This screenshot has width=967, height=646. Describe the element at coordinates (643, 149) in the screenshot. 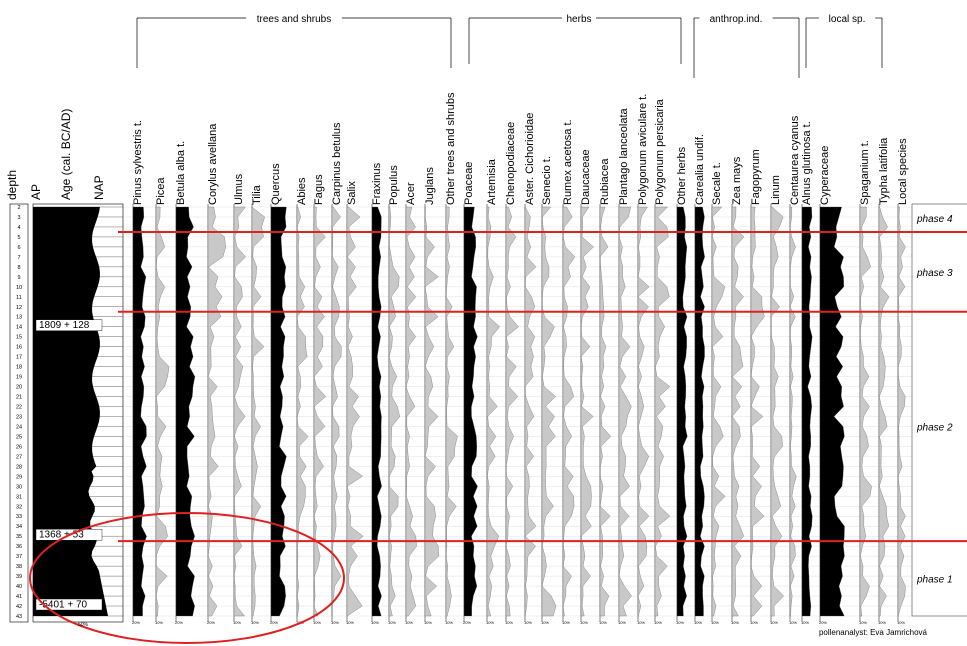

I see `taxon-label: Polygonum aviculare t.` at that location.